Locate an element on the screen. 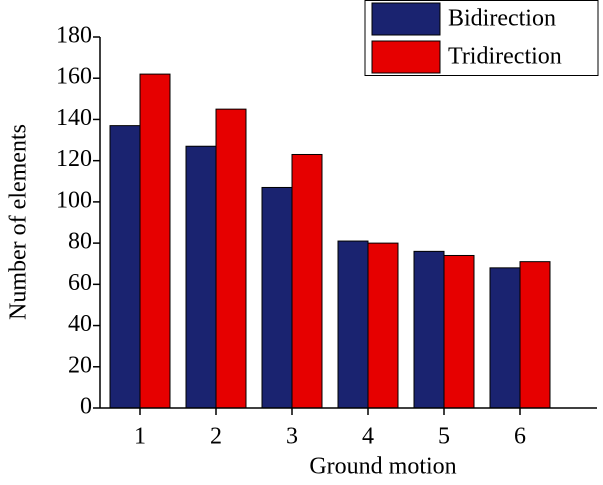  x-tick-label: 1 is located at coordinates (140, 437).